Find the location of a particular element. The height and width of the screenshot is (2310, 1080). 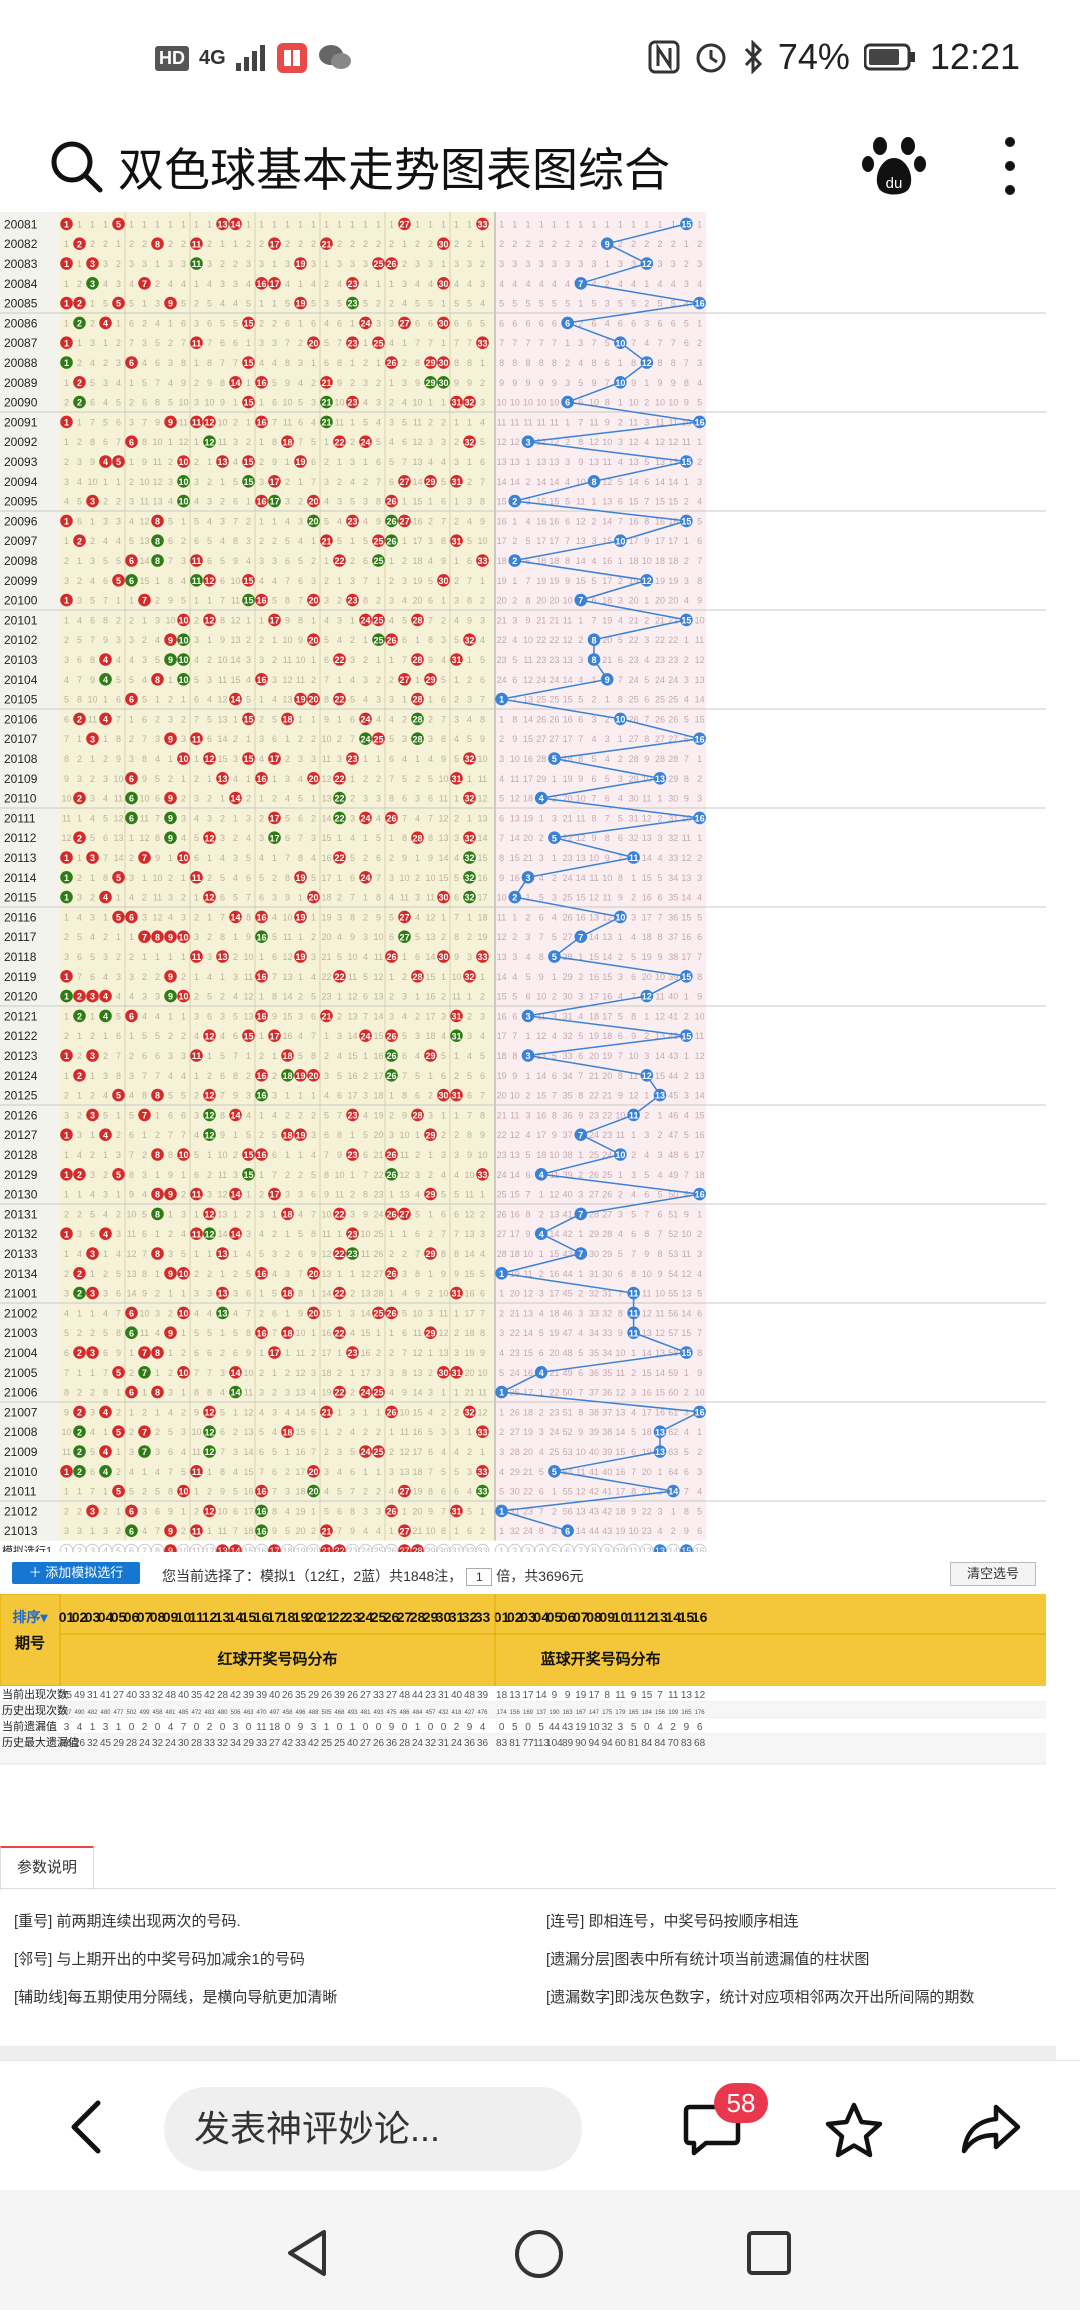

blue-omission-number: 42 is located at coordinates (568, 1234).